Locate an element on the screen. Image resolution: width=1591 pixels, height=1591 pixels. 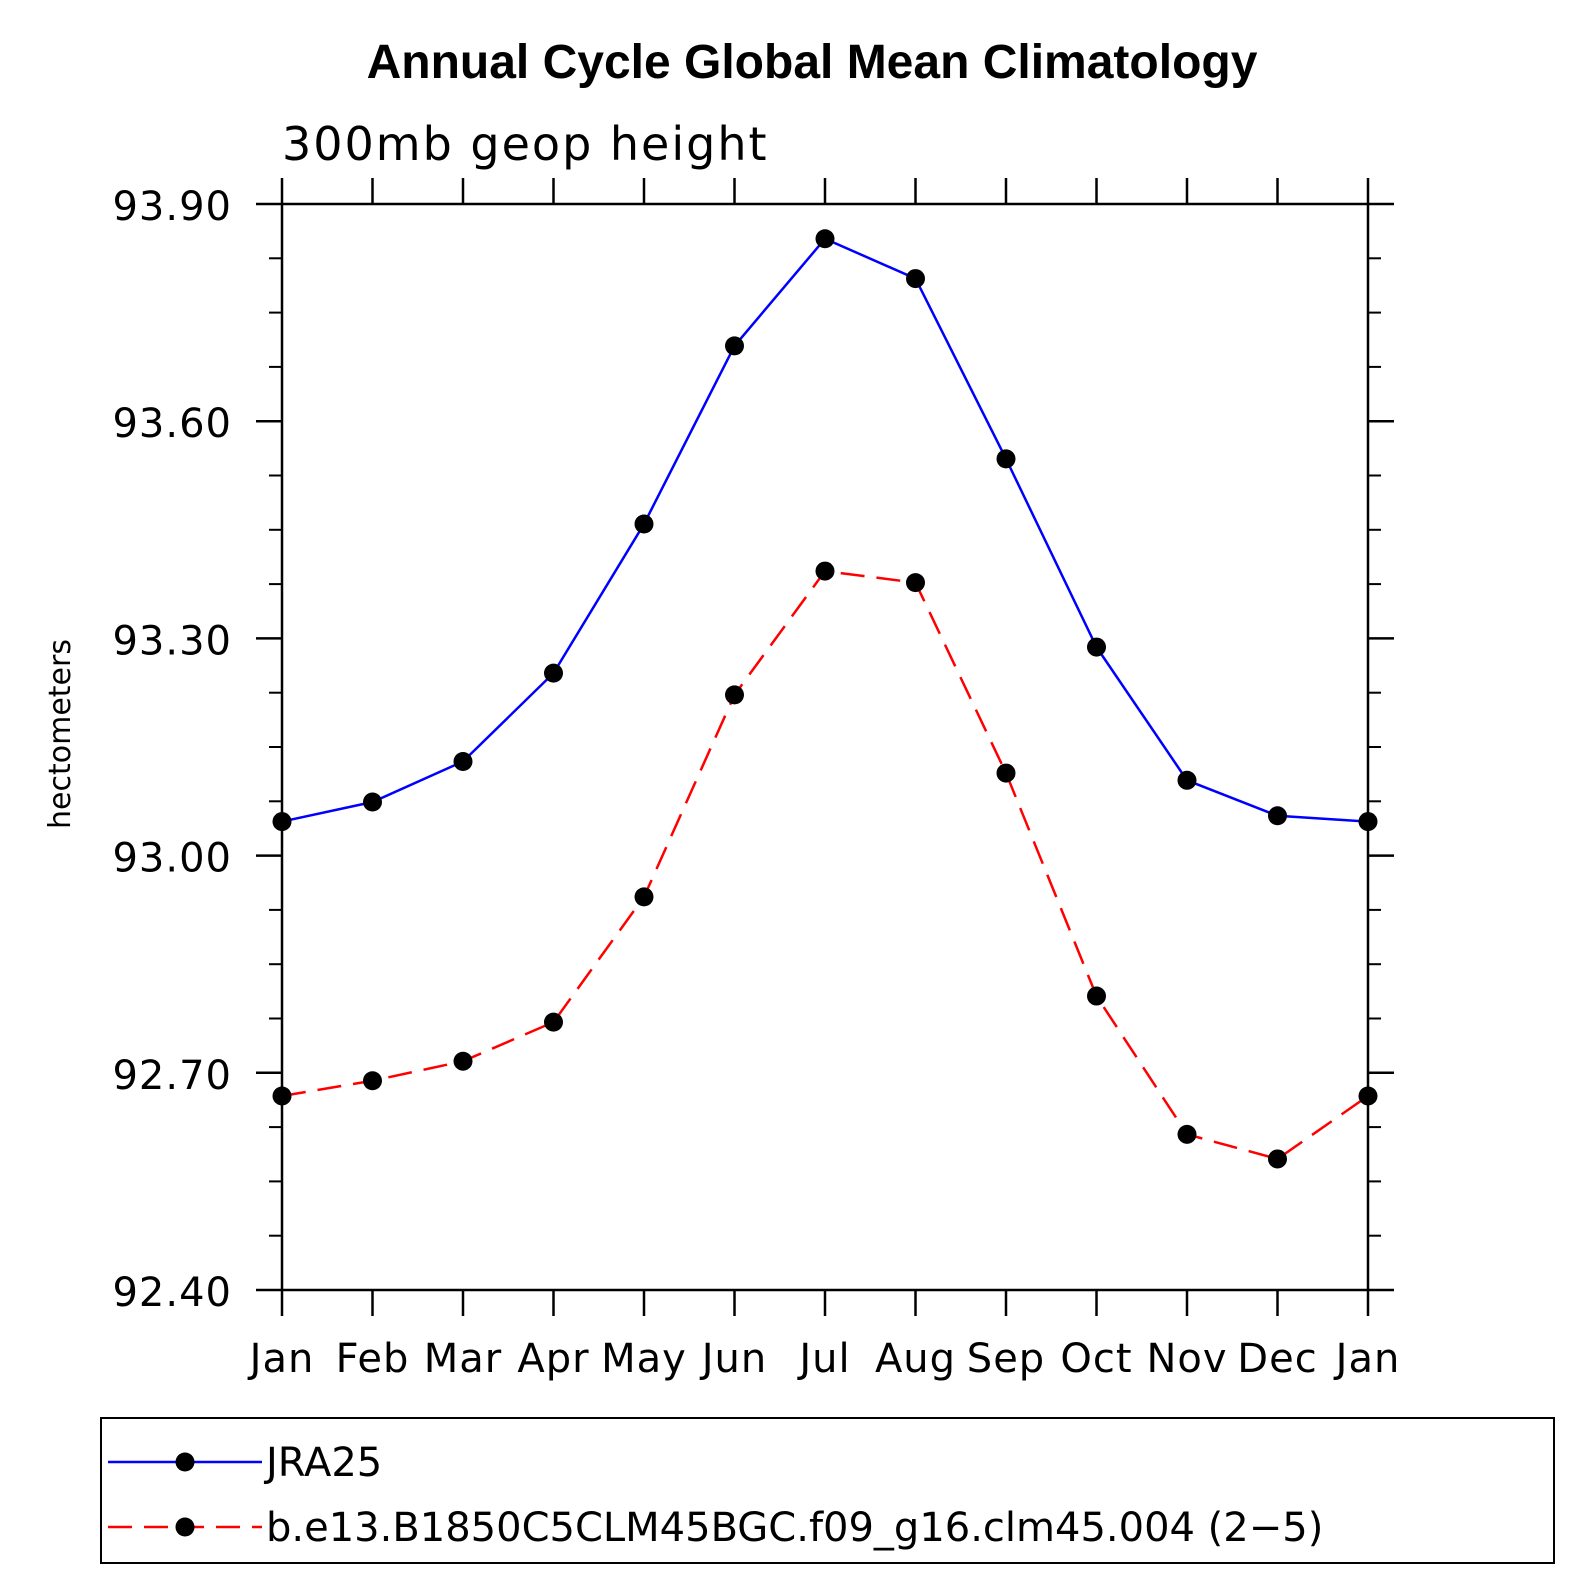
x-tick-label: Nov is located at coordinates (1186, 1359).